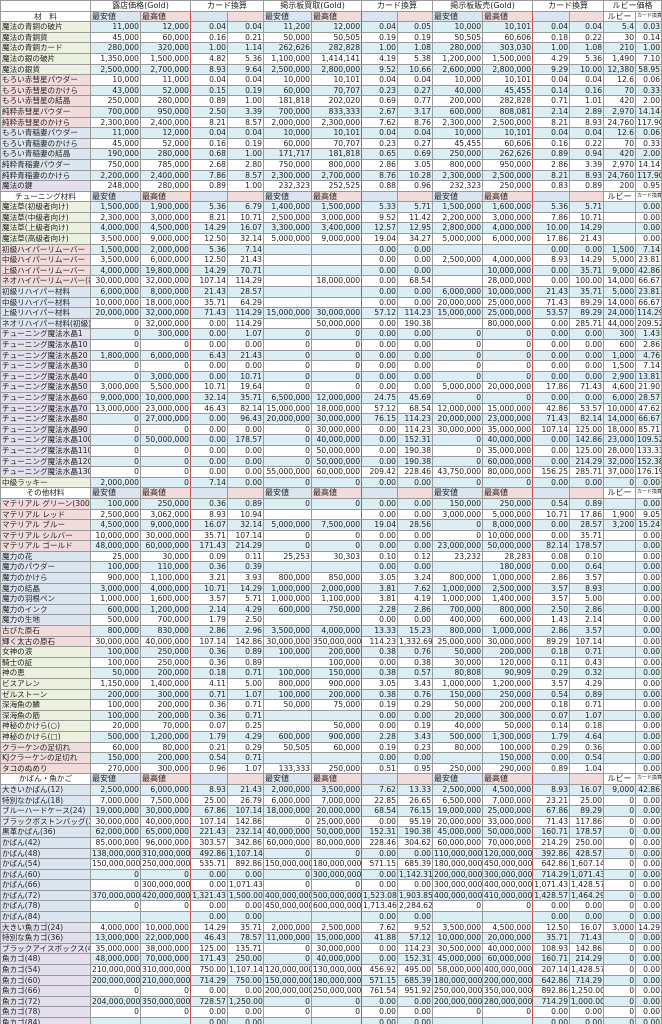 The height and width of the screenshot is (1024, 662). I want to click on table-row: かばん(84) 0.00 0.00 0.00 0.00 0.00 0.00 0 0.00, so click(331, 917).